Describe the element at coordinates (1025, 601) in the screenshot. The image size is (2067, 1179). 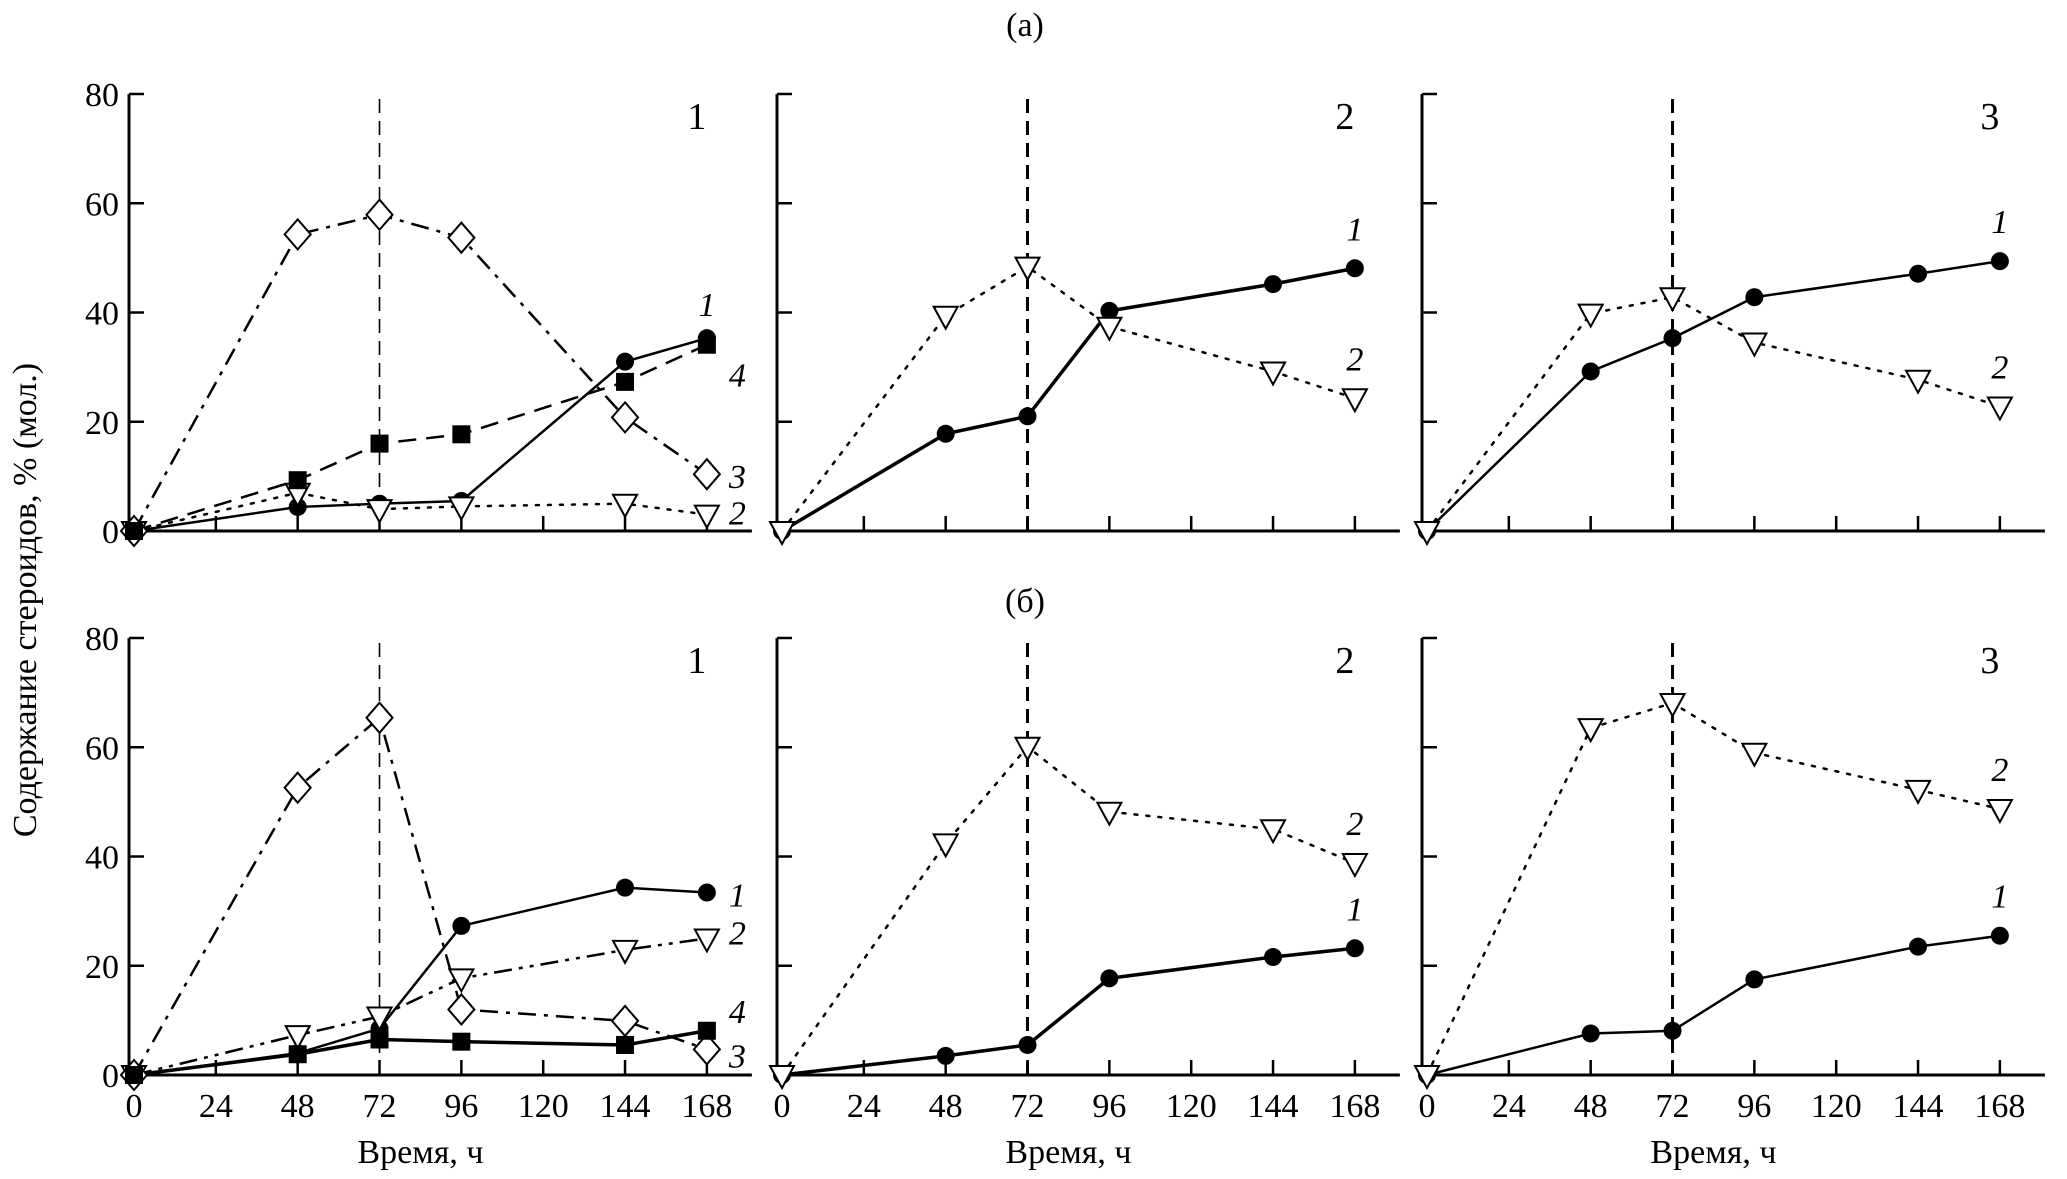
I see `row-label-b: (б)` at that location.